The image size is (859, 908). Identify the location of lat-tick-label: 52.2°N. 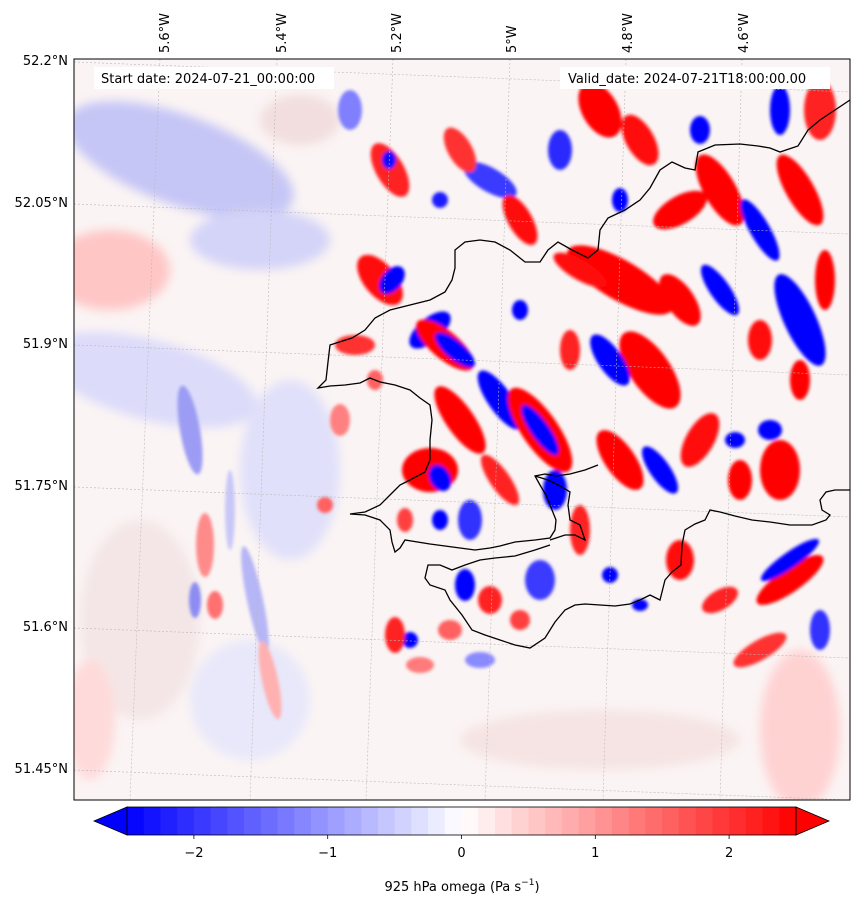
(45, 61).